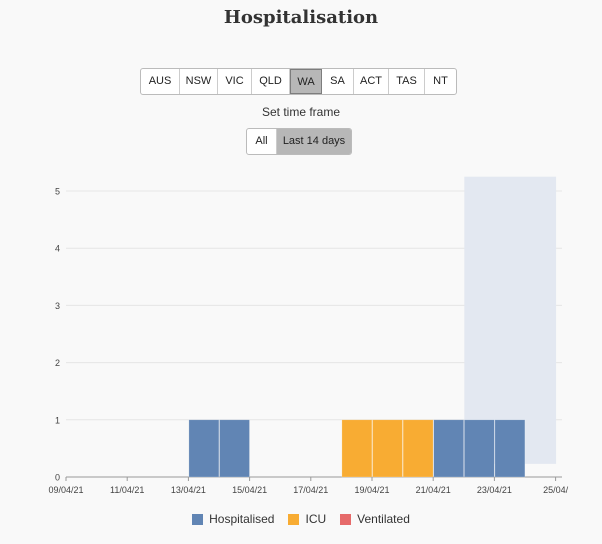 This screenshot has height=544, width=602. What do you see at coordinates (433, 490) in the screenshot?
I see `x-tick-label: 21/04/21` at bounding box center [433, 490].